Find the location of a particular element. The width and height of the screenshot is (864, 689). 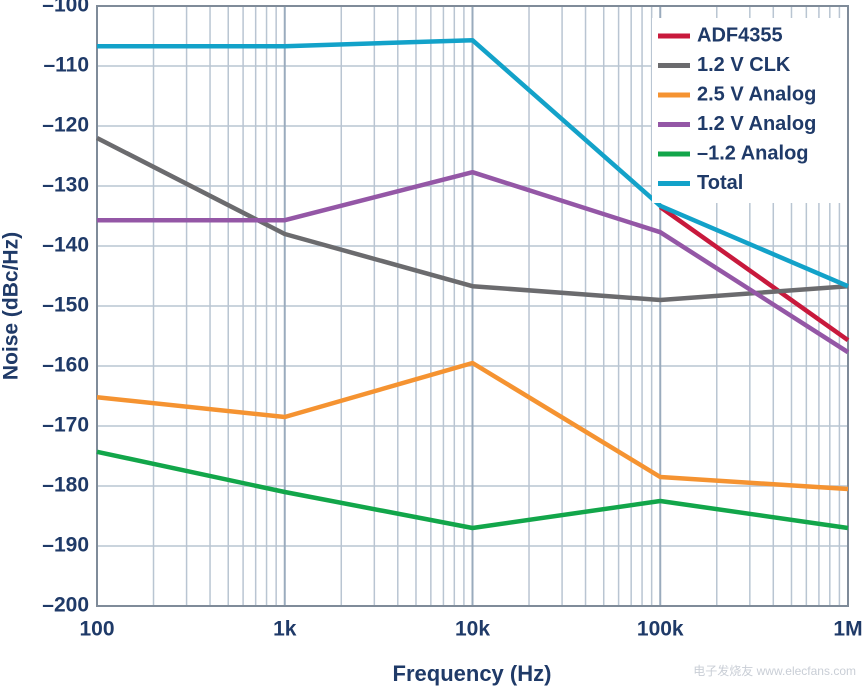

legend-label: 1.2 V CLK is located at coordinates (744, 65).